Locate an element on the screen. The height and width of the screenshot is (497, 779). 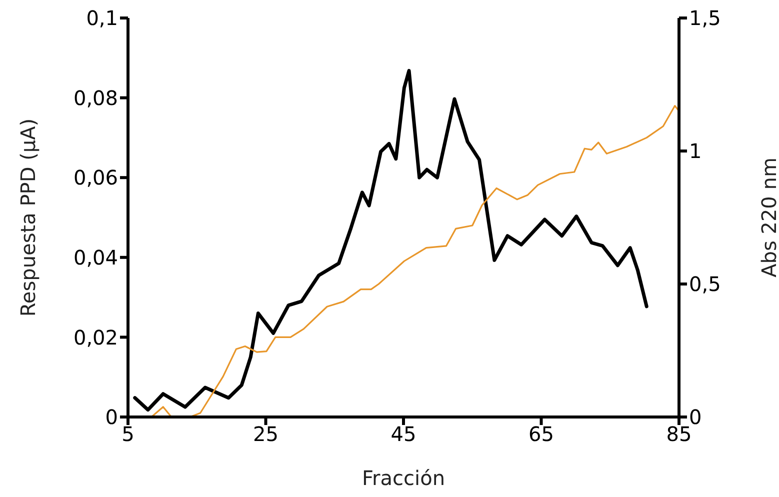
x-tick-label: 45 is located at coordinates (403, 434).